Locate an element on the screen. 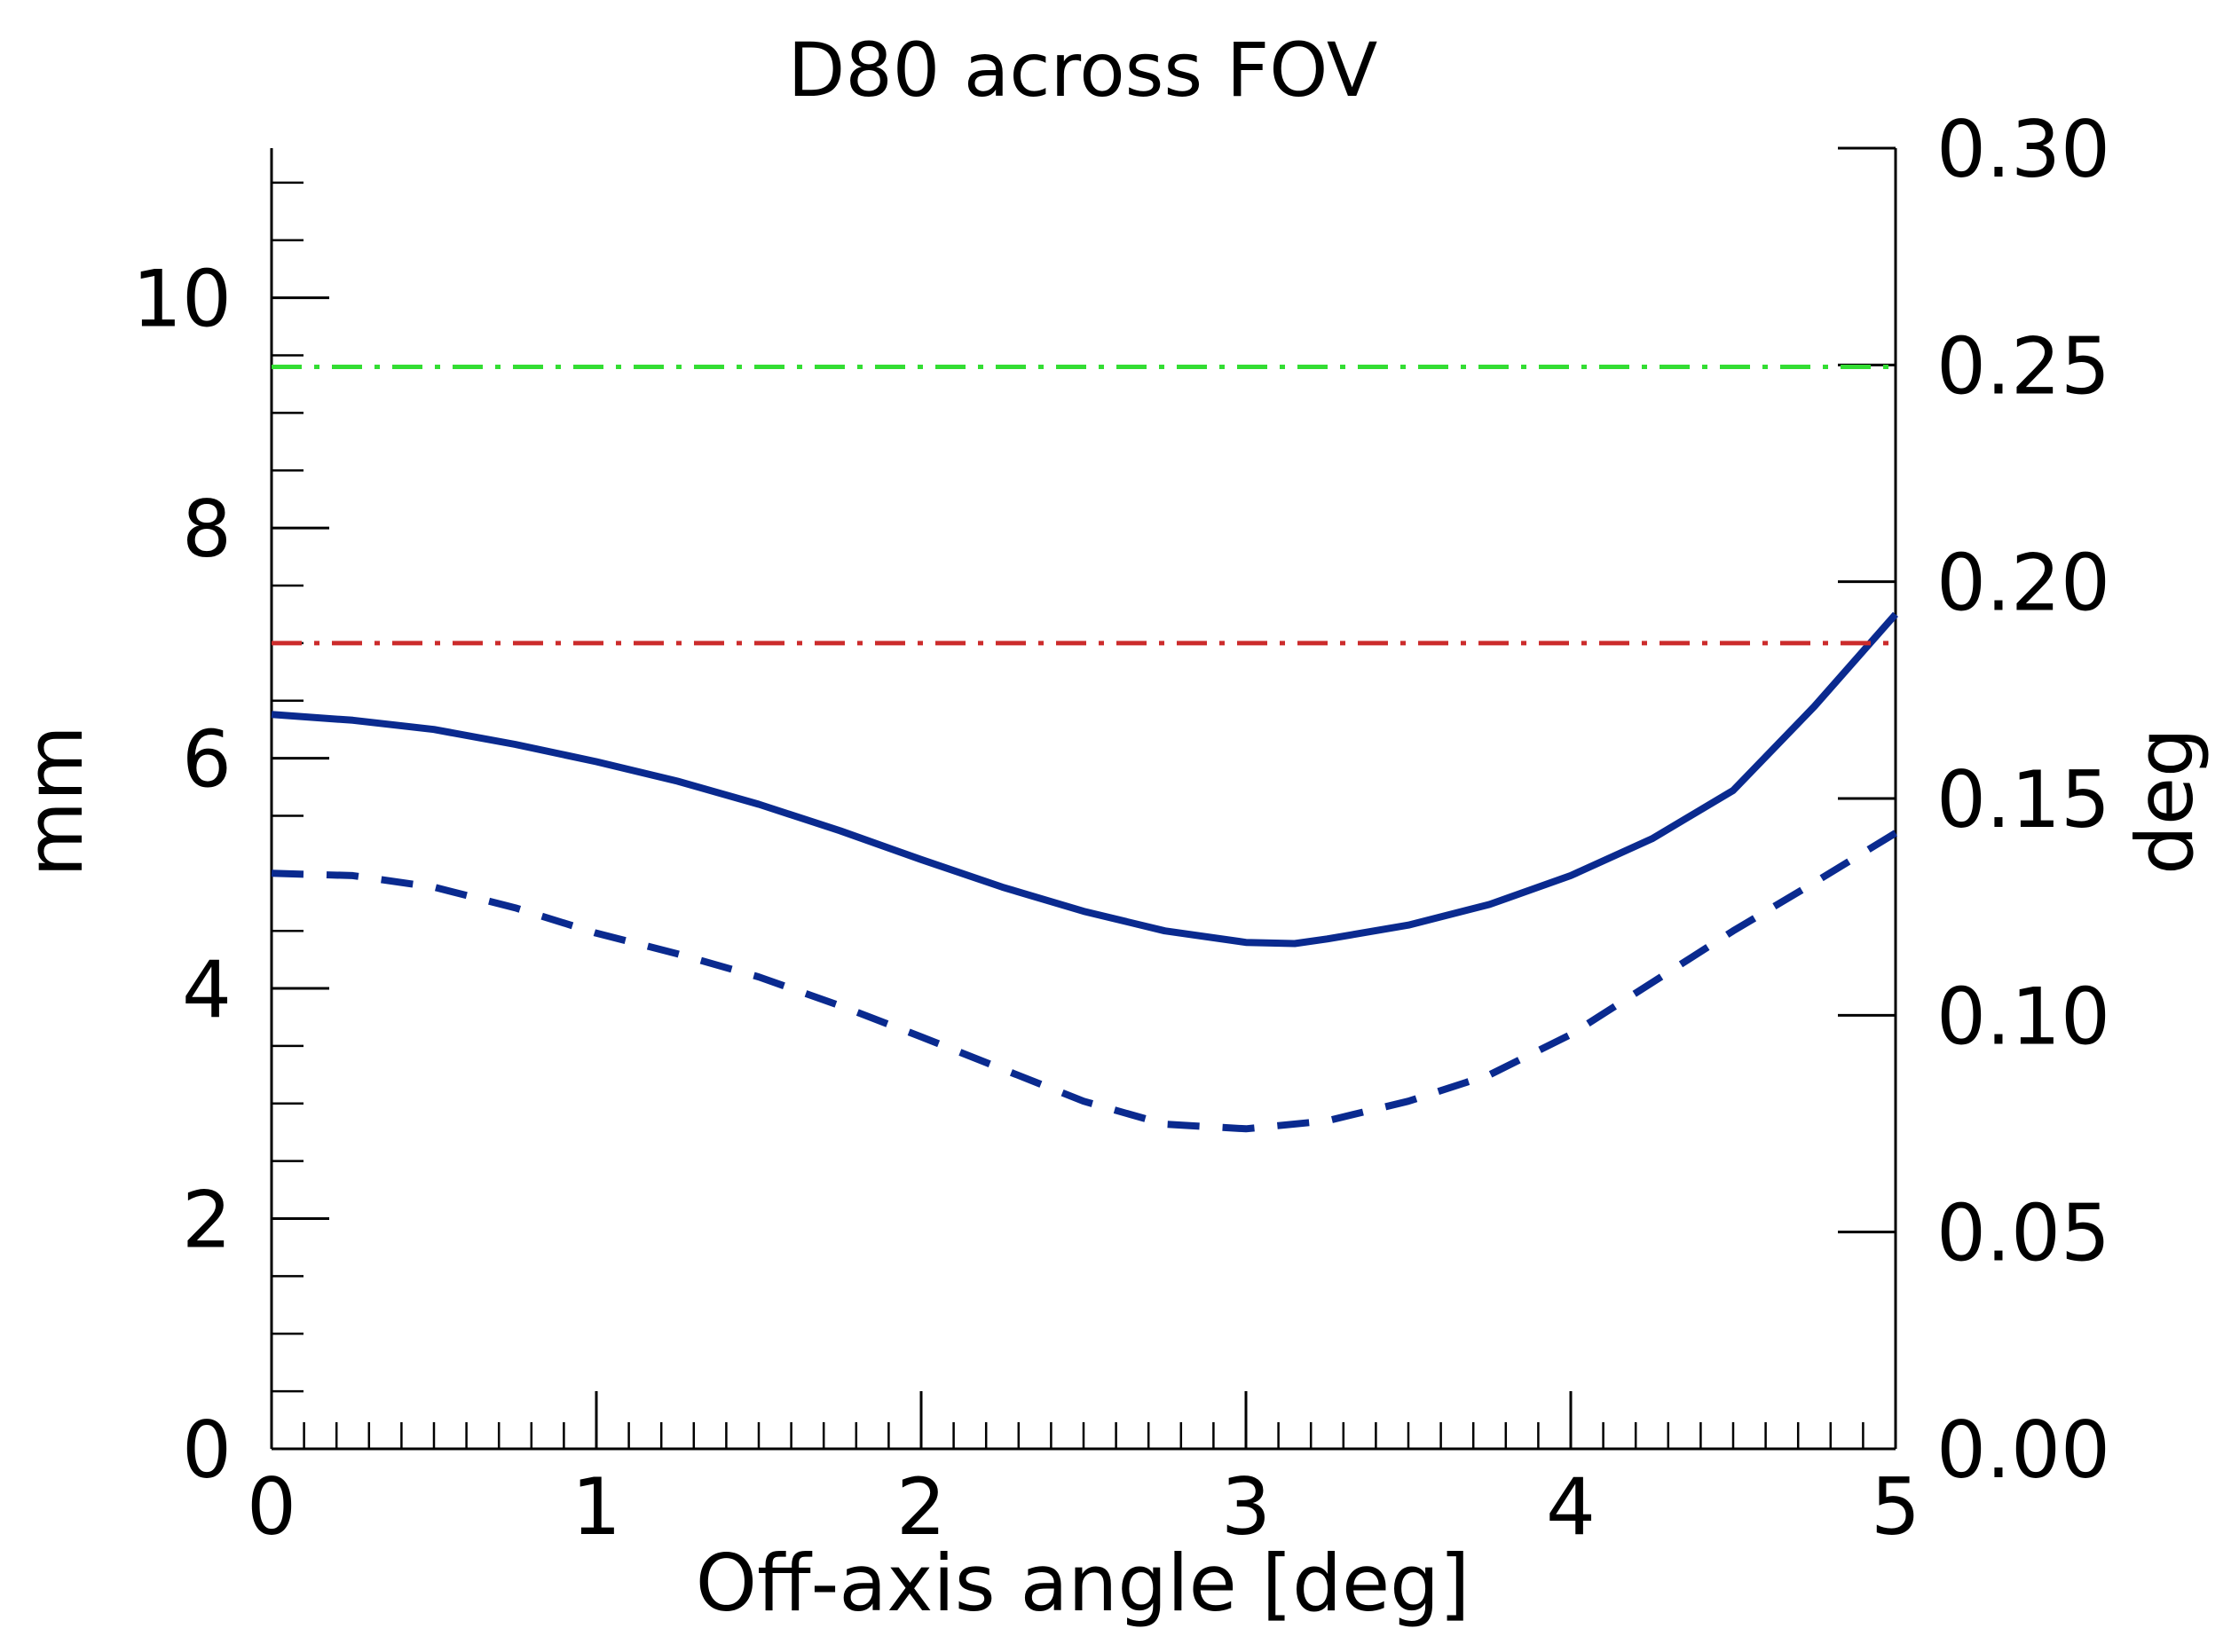 The width and height of the screenshot is (2239, 1652). x-tick-label: 2 is located at coordinates (921, 1507).